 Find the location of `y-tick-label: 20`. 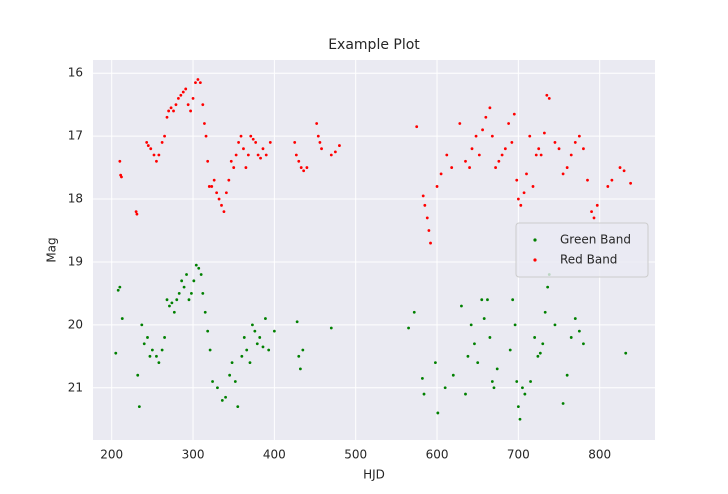

y-tick-label: 20 is located at coordinates (75, 324).